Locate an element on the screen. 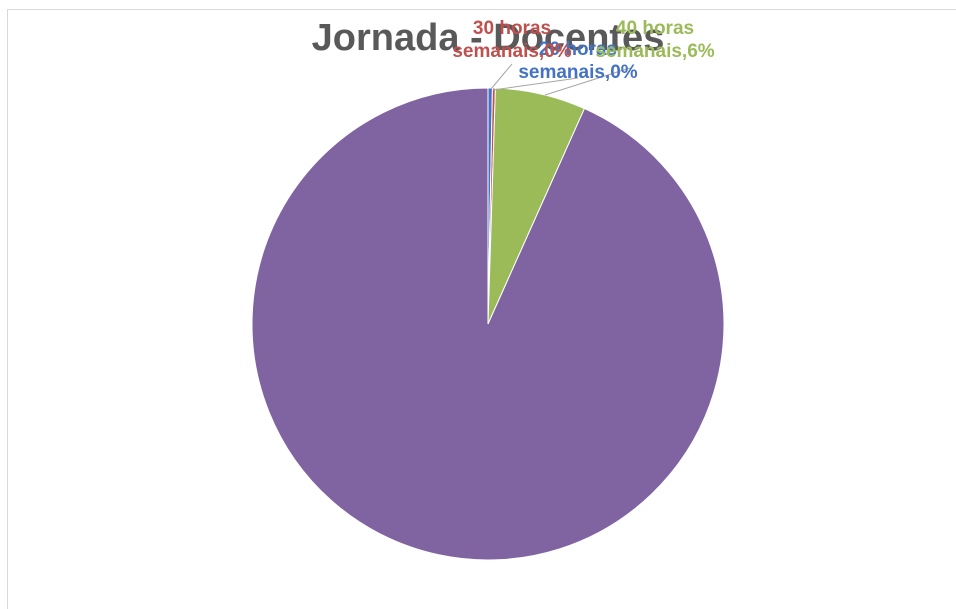 This screenshot has height=609, width=956. data-label-category-1: 30 horas is located at coordinates (512, 28).